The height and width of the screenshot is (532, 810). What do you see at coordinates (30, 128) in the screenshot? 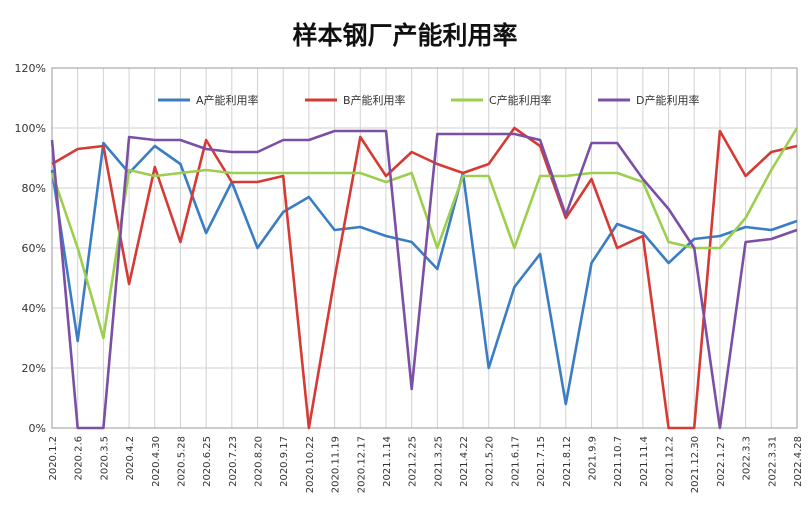
I see `y-tick-label: 100%` at bounding box center [30, 128].